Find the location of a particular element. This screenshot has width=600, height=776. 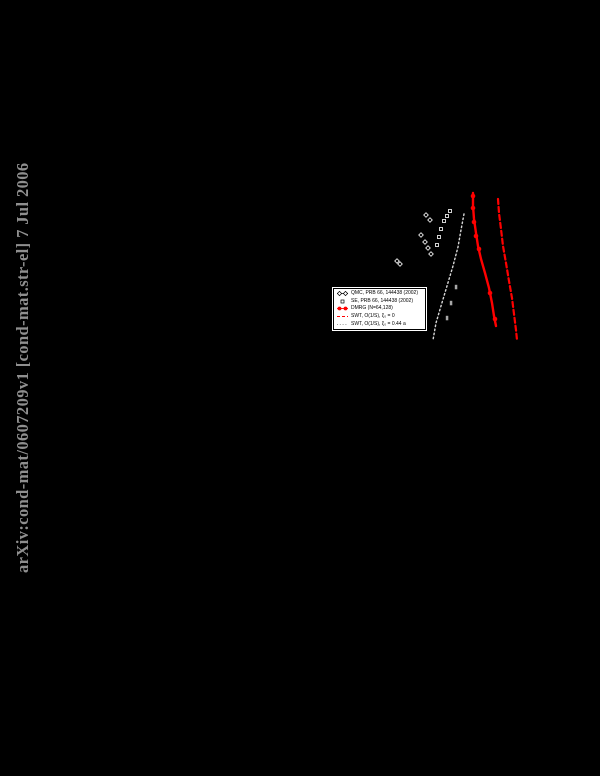

red-dashed-line-icon is located at coordinates (342, 317).